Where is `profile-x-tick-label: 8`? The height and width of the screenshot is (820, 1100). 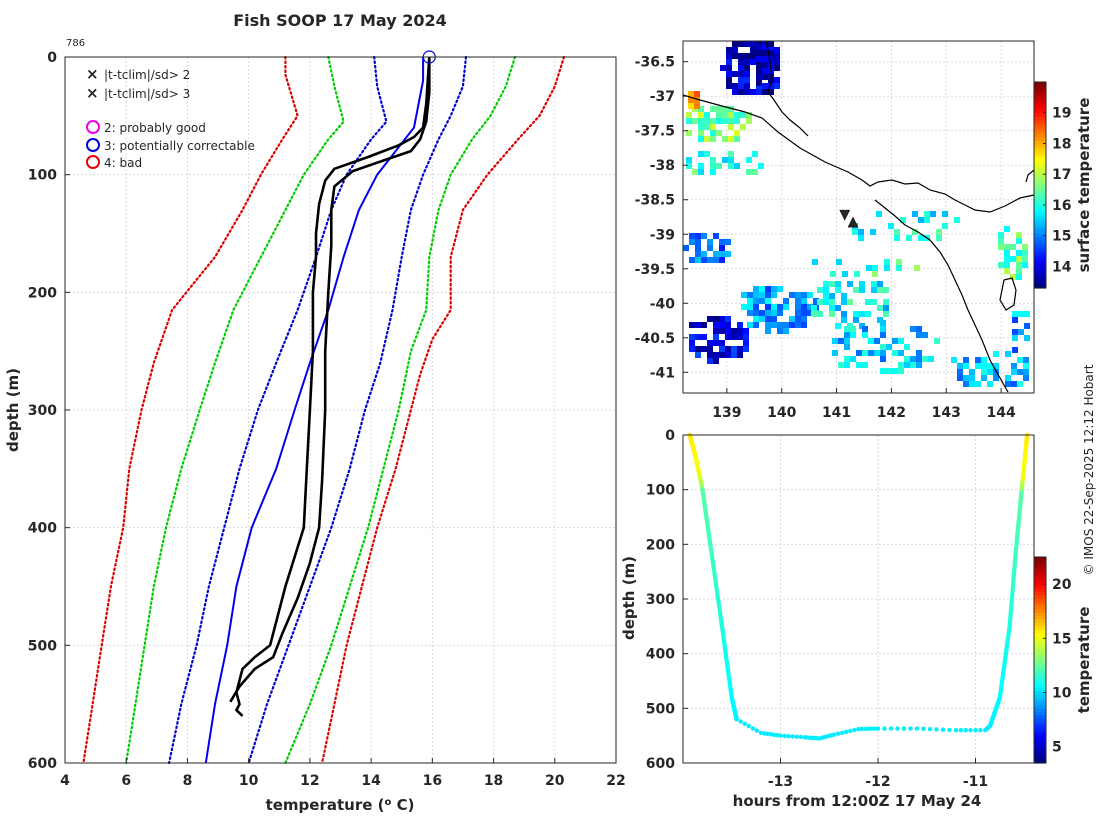 profile-x-tick-label: 8 is located at coordinates (188, 781).